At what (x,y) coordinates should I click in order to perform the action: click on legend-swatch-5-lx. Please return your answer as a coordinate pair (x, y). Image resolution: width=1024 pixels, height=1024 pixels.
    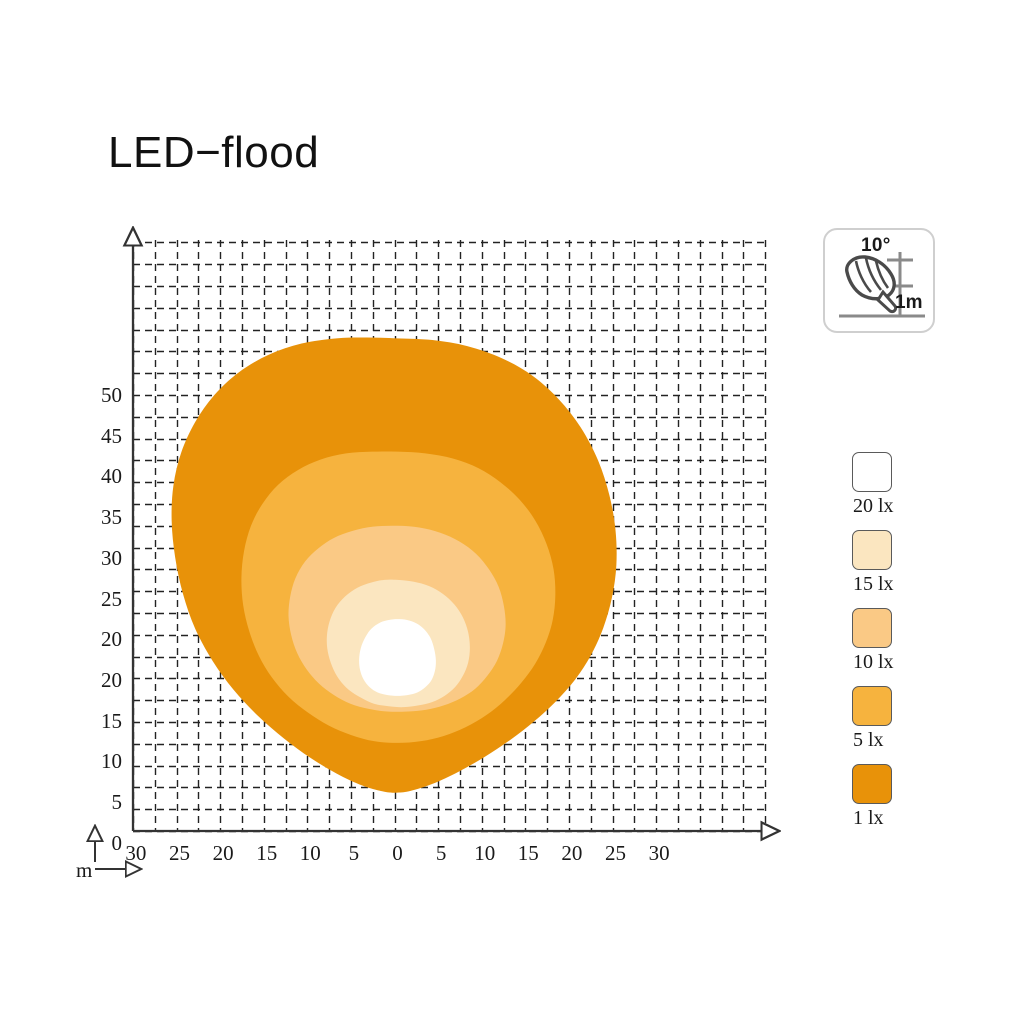
    Looking at the image, I should click on (872, 706).